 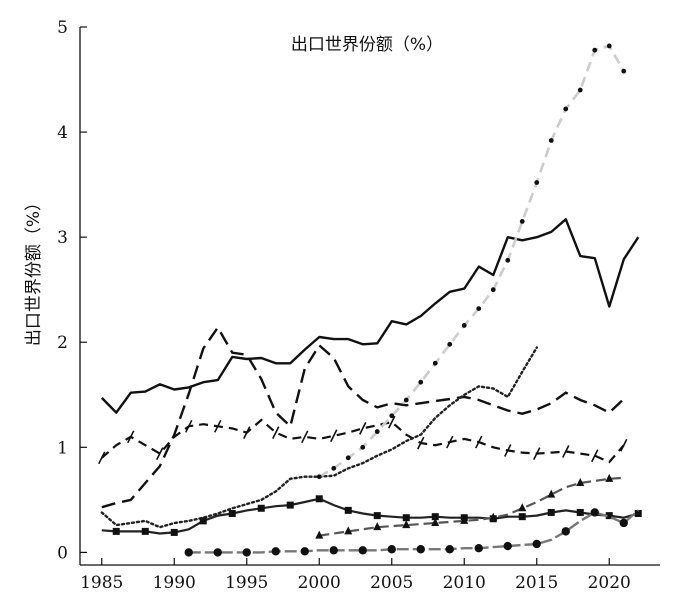 What do you see at coordinates (101, 583) in the screenshot?
I see `x-tick-label: 1985` at bounding box center [101, 583].